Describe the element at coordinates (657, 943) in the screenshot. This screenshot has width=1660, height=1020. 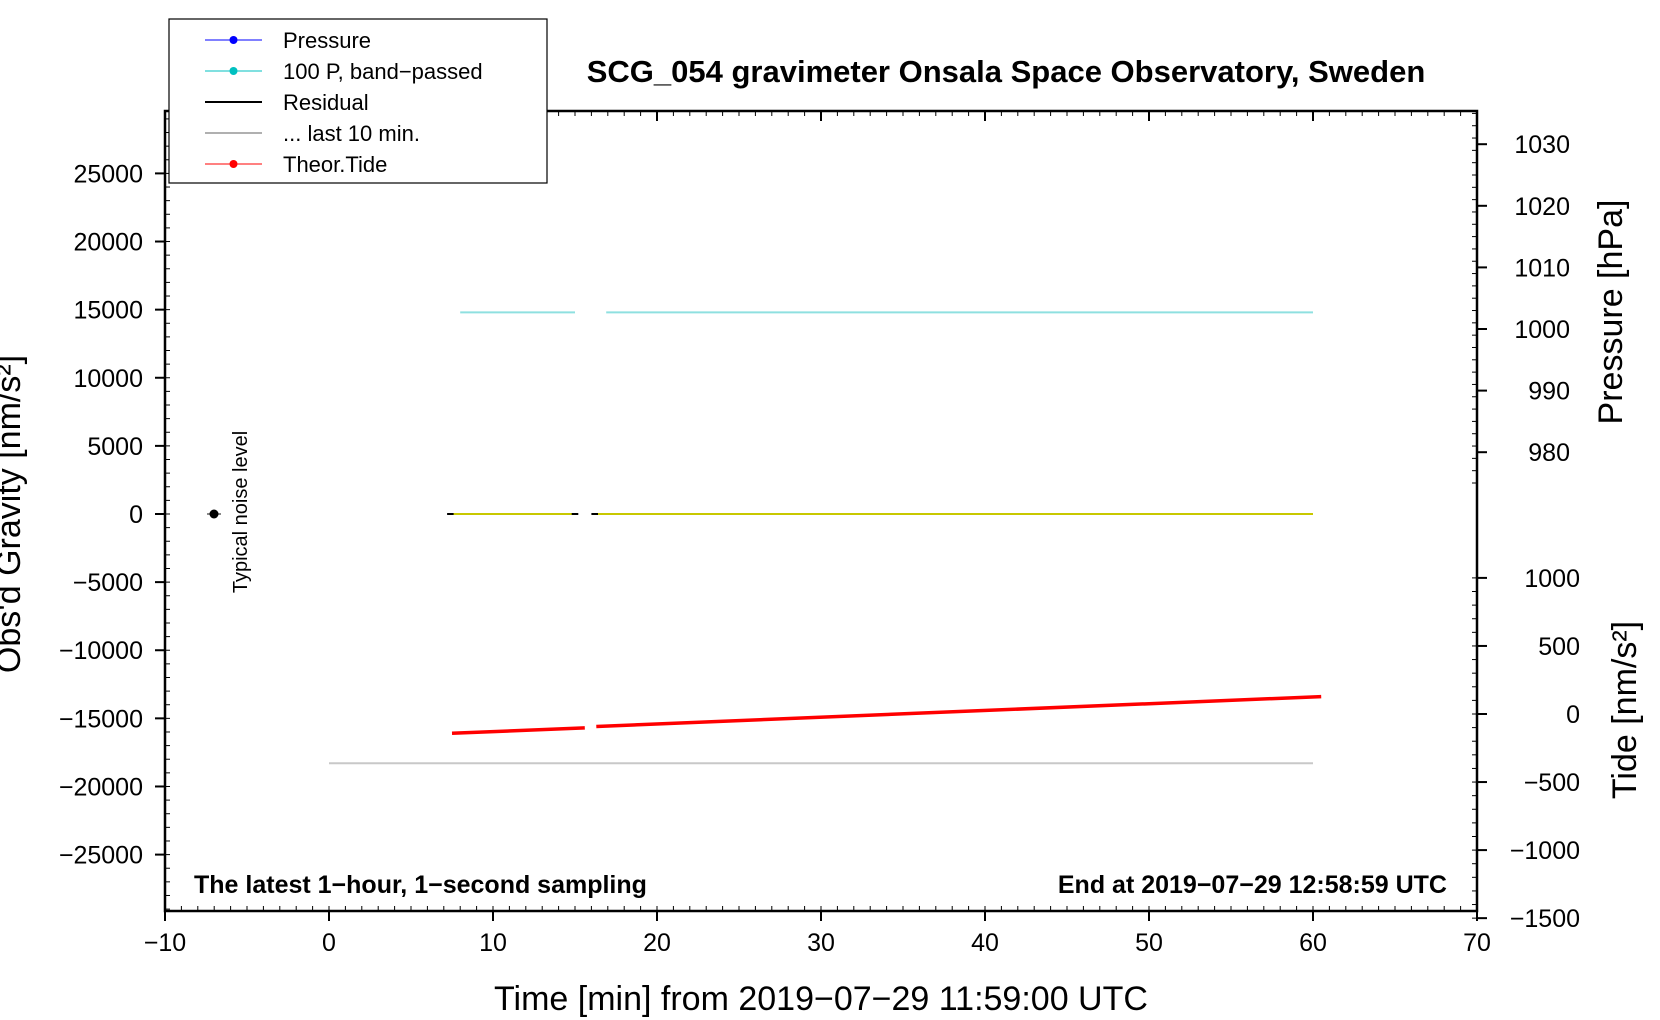
I see `x-tick-label: 20` at that location.